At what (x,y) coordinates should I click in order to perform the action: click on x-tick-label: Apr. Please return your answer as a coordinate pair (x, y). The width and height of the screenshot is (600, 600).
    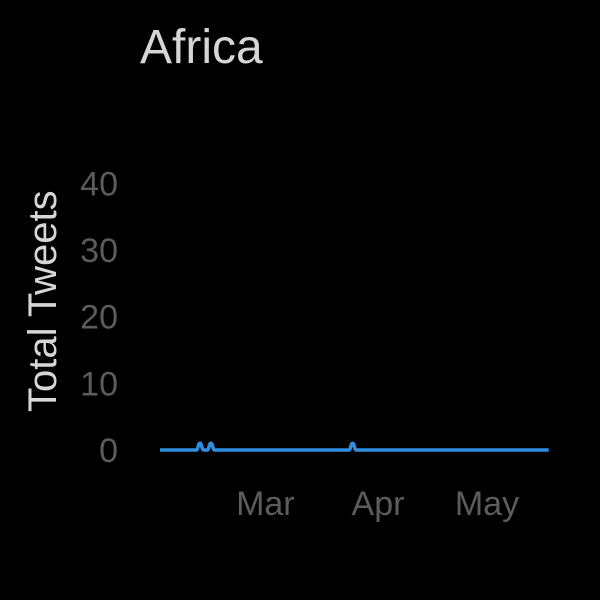
    Looking at the image, I should click on (378, 504).